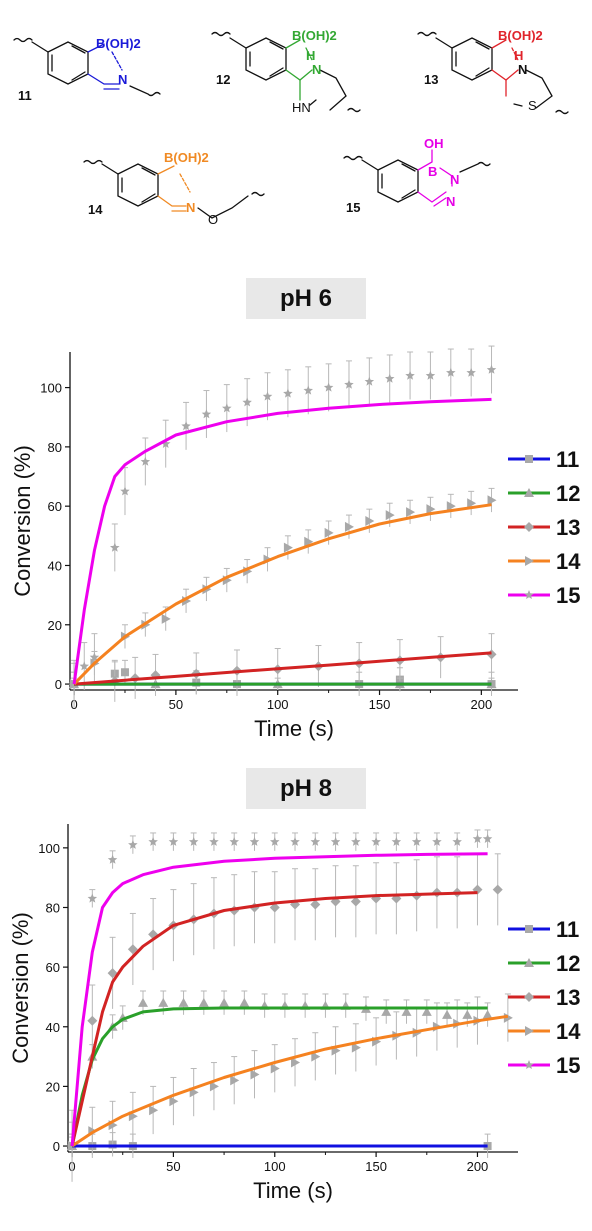 Image resolution: width=592 pixels, height=1231 pixels. I want to click on y-tick-label: 80, so click(55, 447).